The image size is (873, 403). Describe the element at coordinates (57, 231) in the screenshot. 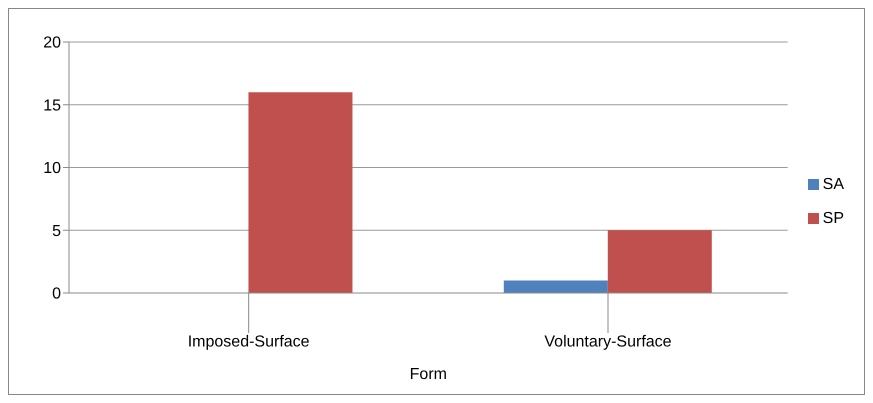

I see `y-tick-label: 5` at that location.